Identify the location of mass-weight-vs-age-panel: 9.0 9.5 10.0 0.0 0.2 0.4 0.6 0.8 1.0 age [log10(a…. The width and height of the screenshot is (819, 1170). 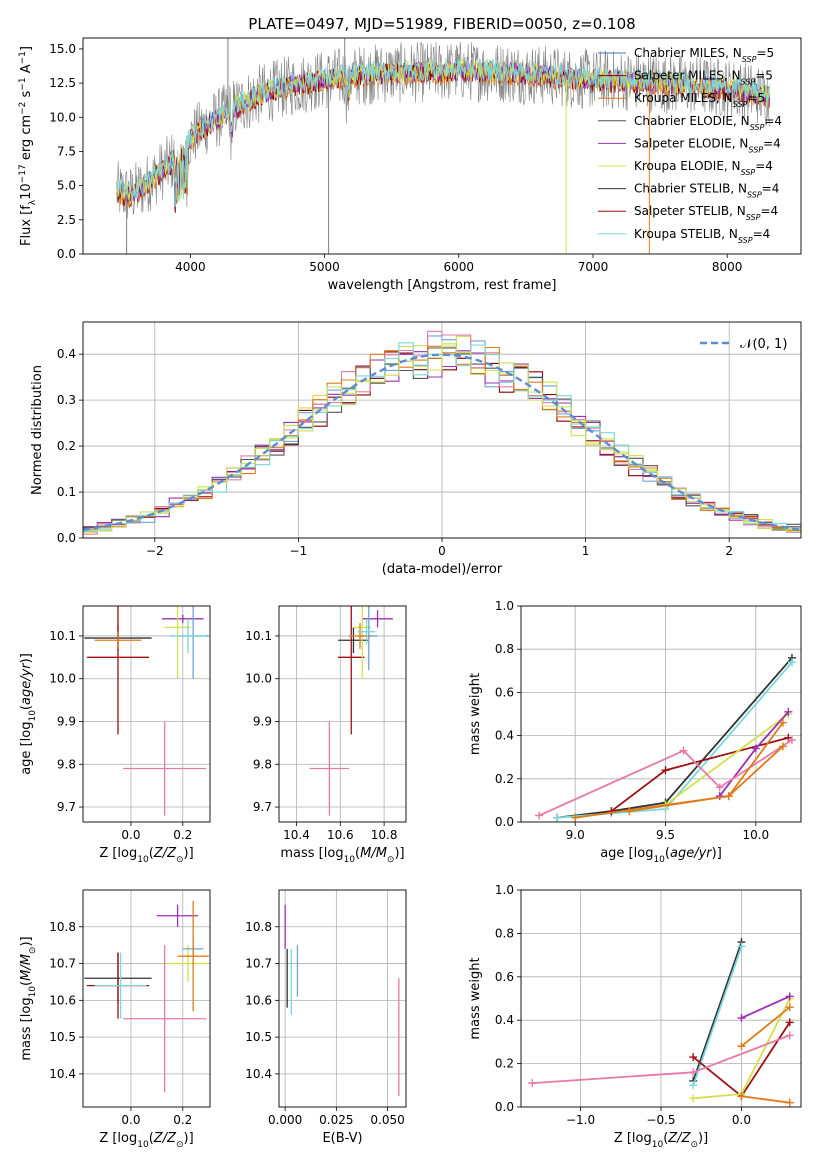
(635, 732).